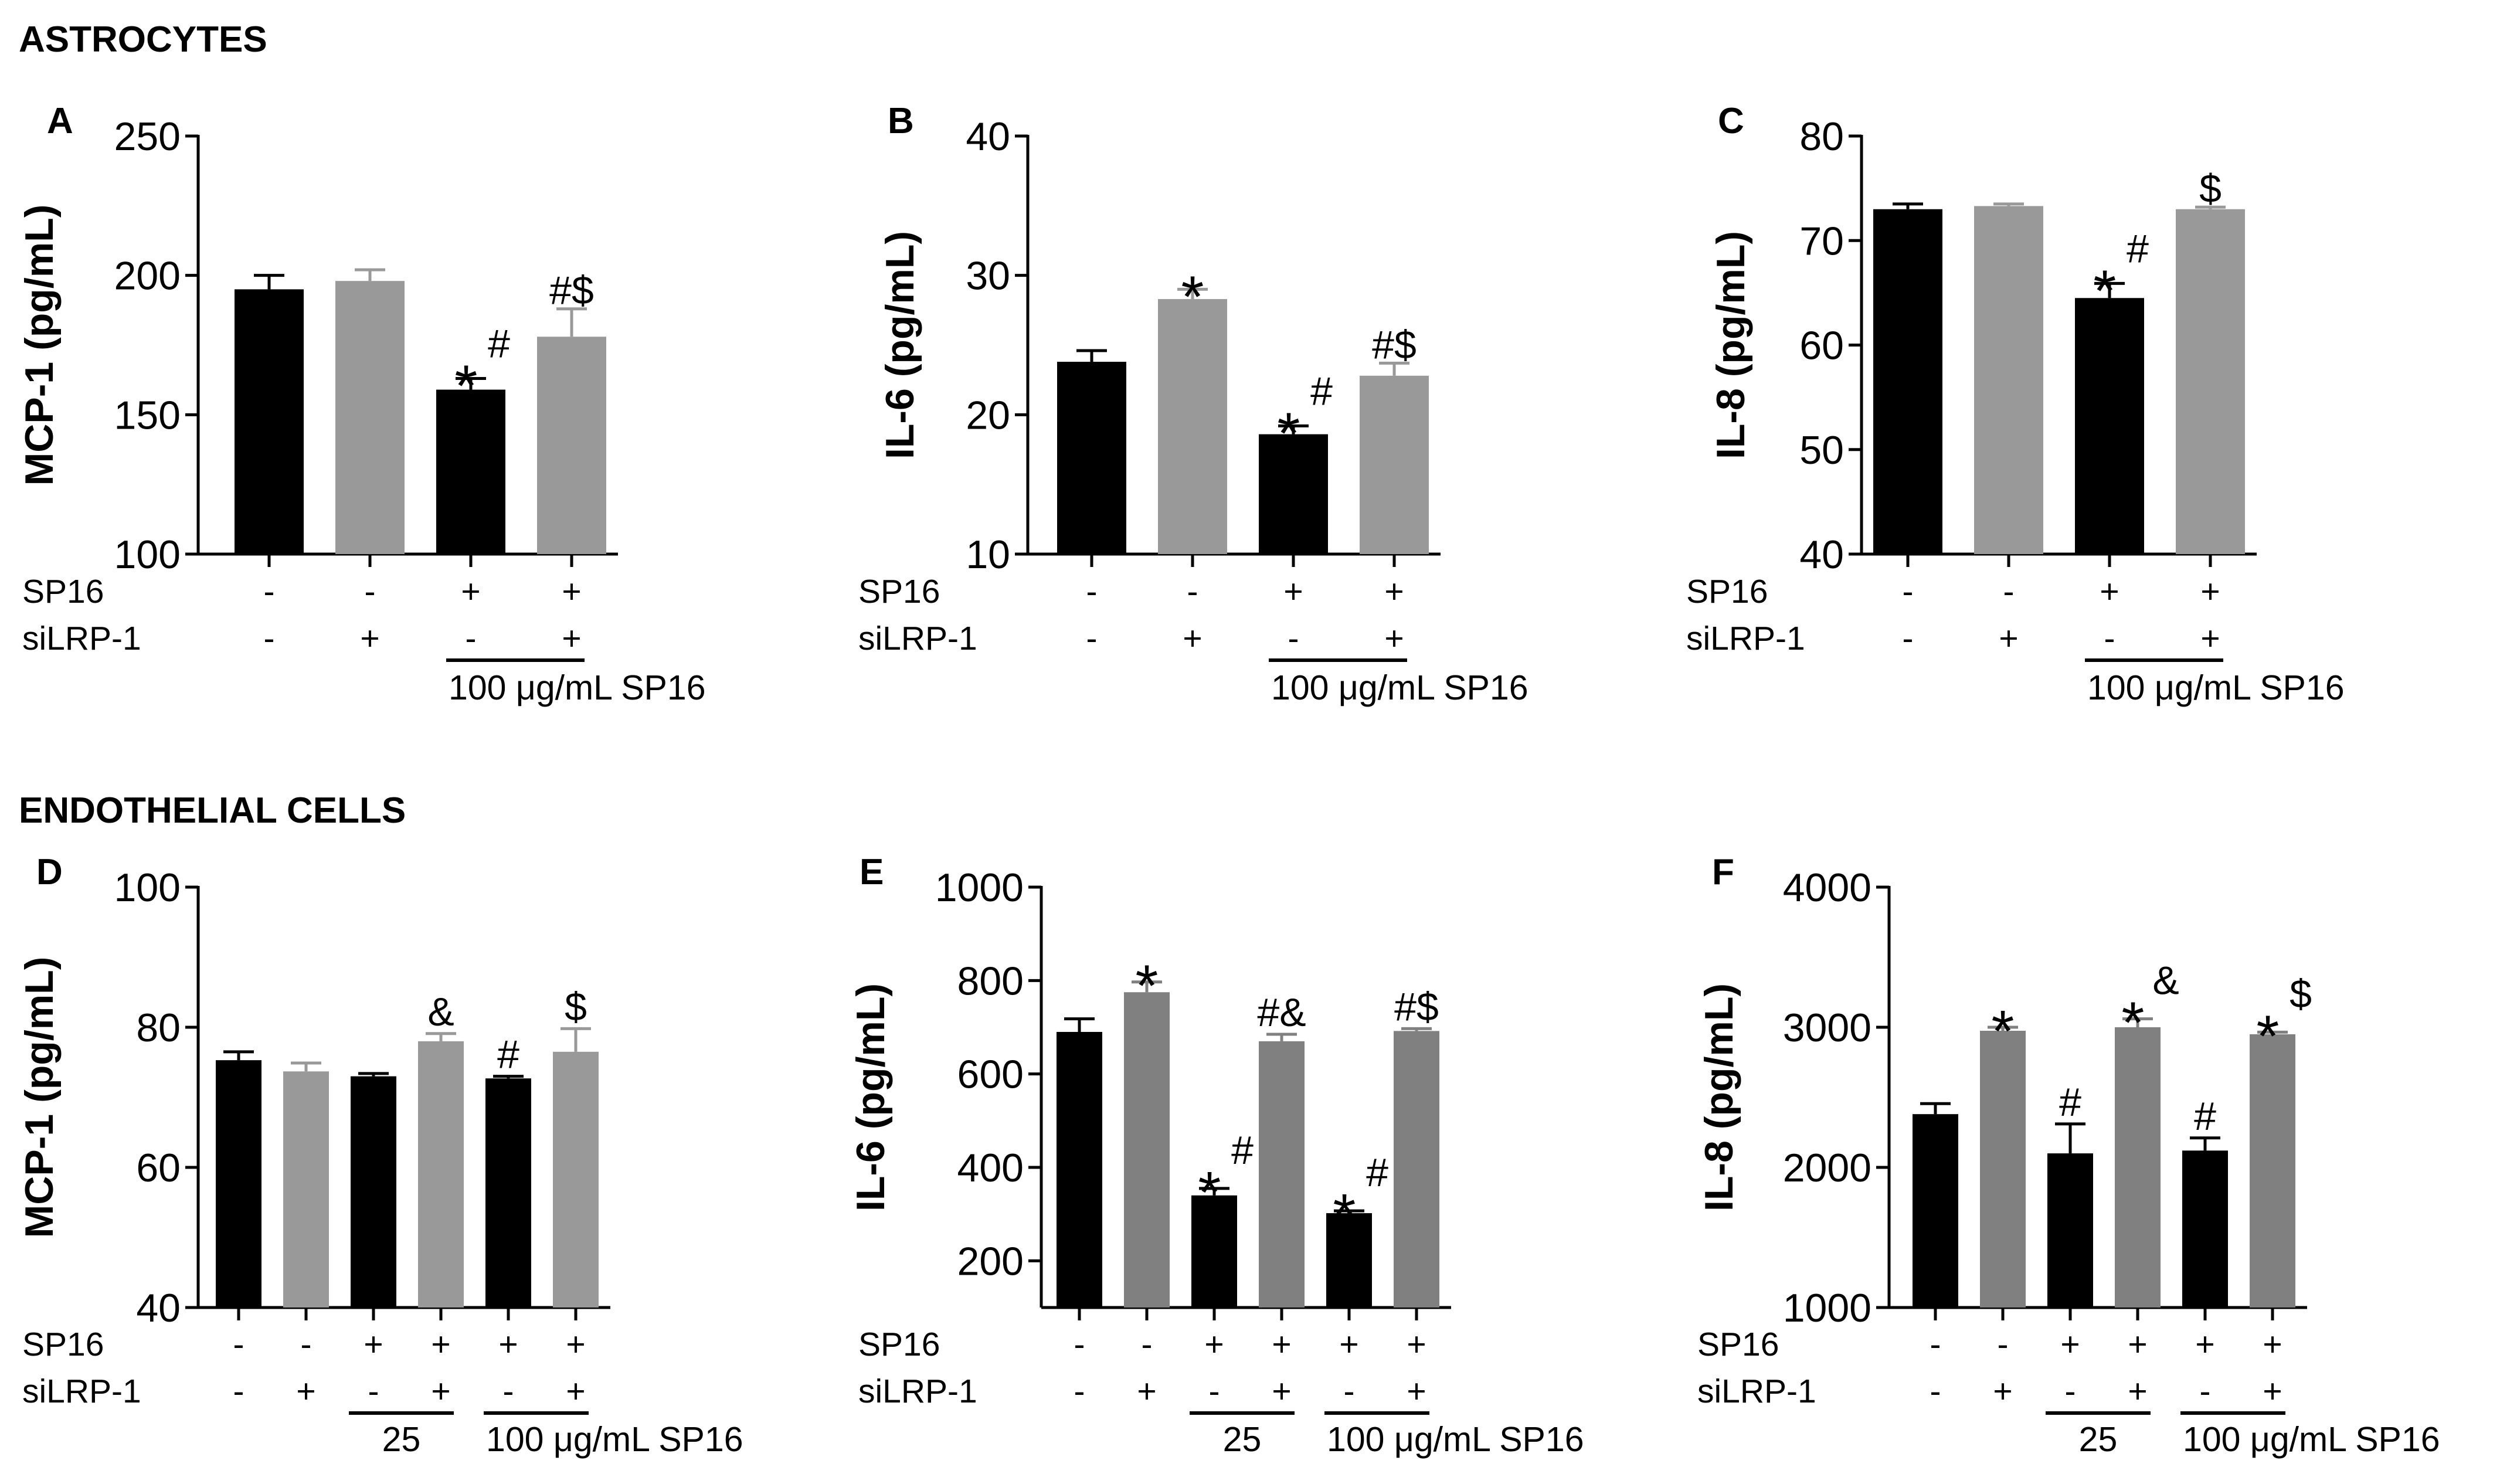 The height and width of the screenshot is (1484, 2500). What do you see at coordinates (1821, 346) in the screenshot?
I see `y-tick-label: 60` at bounding box center [1821, 346].